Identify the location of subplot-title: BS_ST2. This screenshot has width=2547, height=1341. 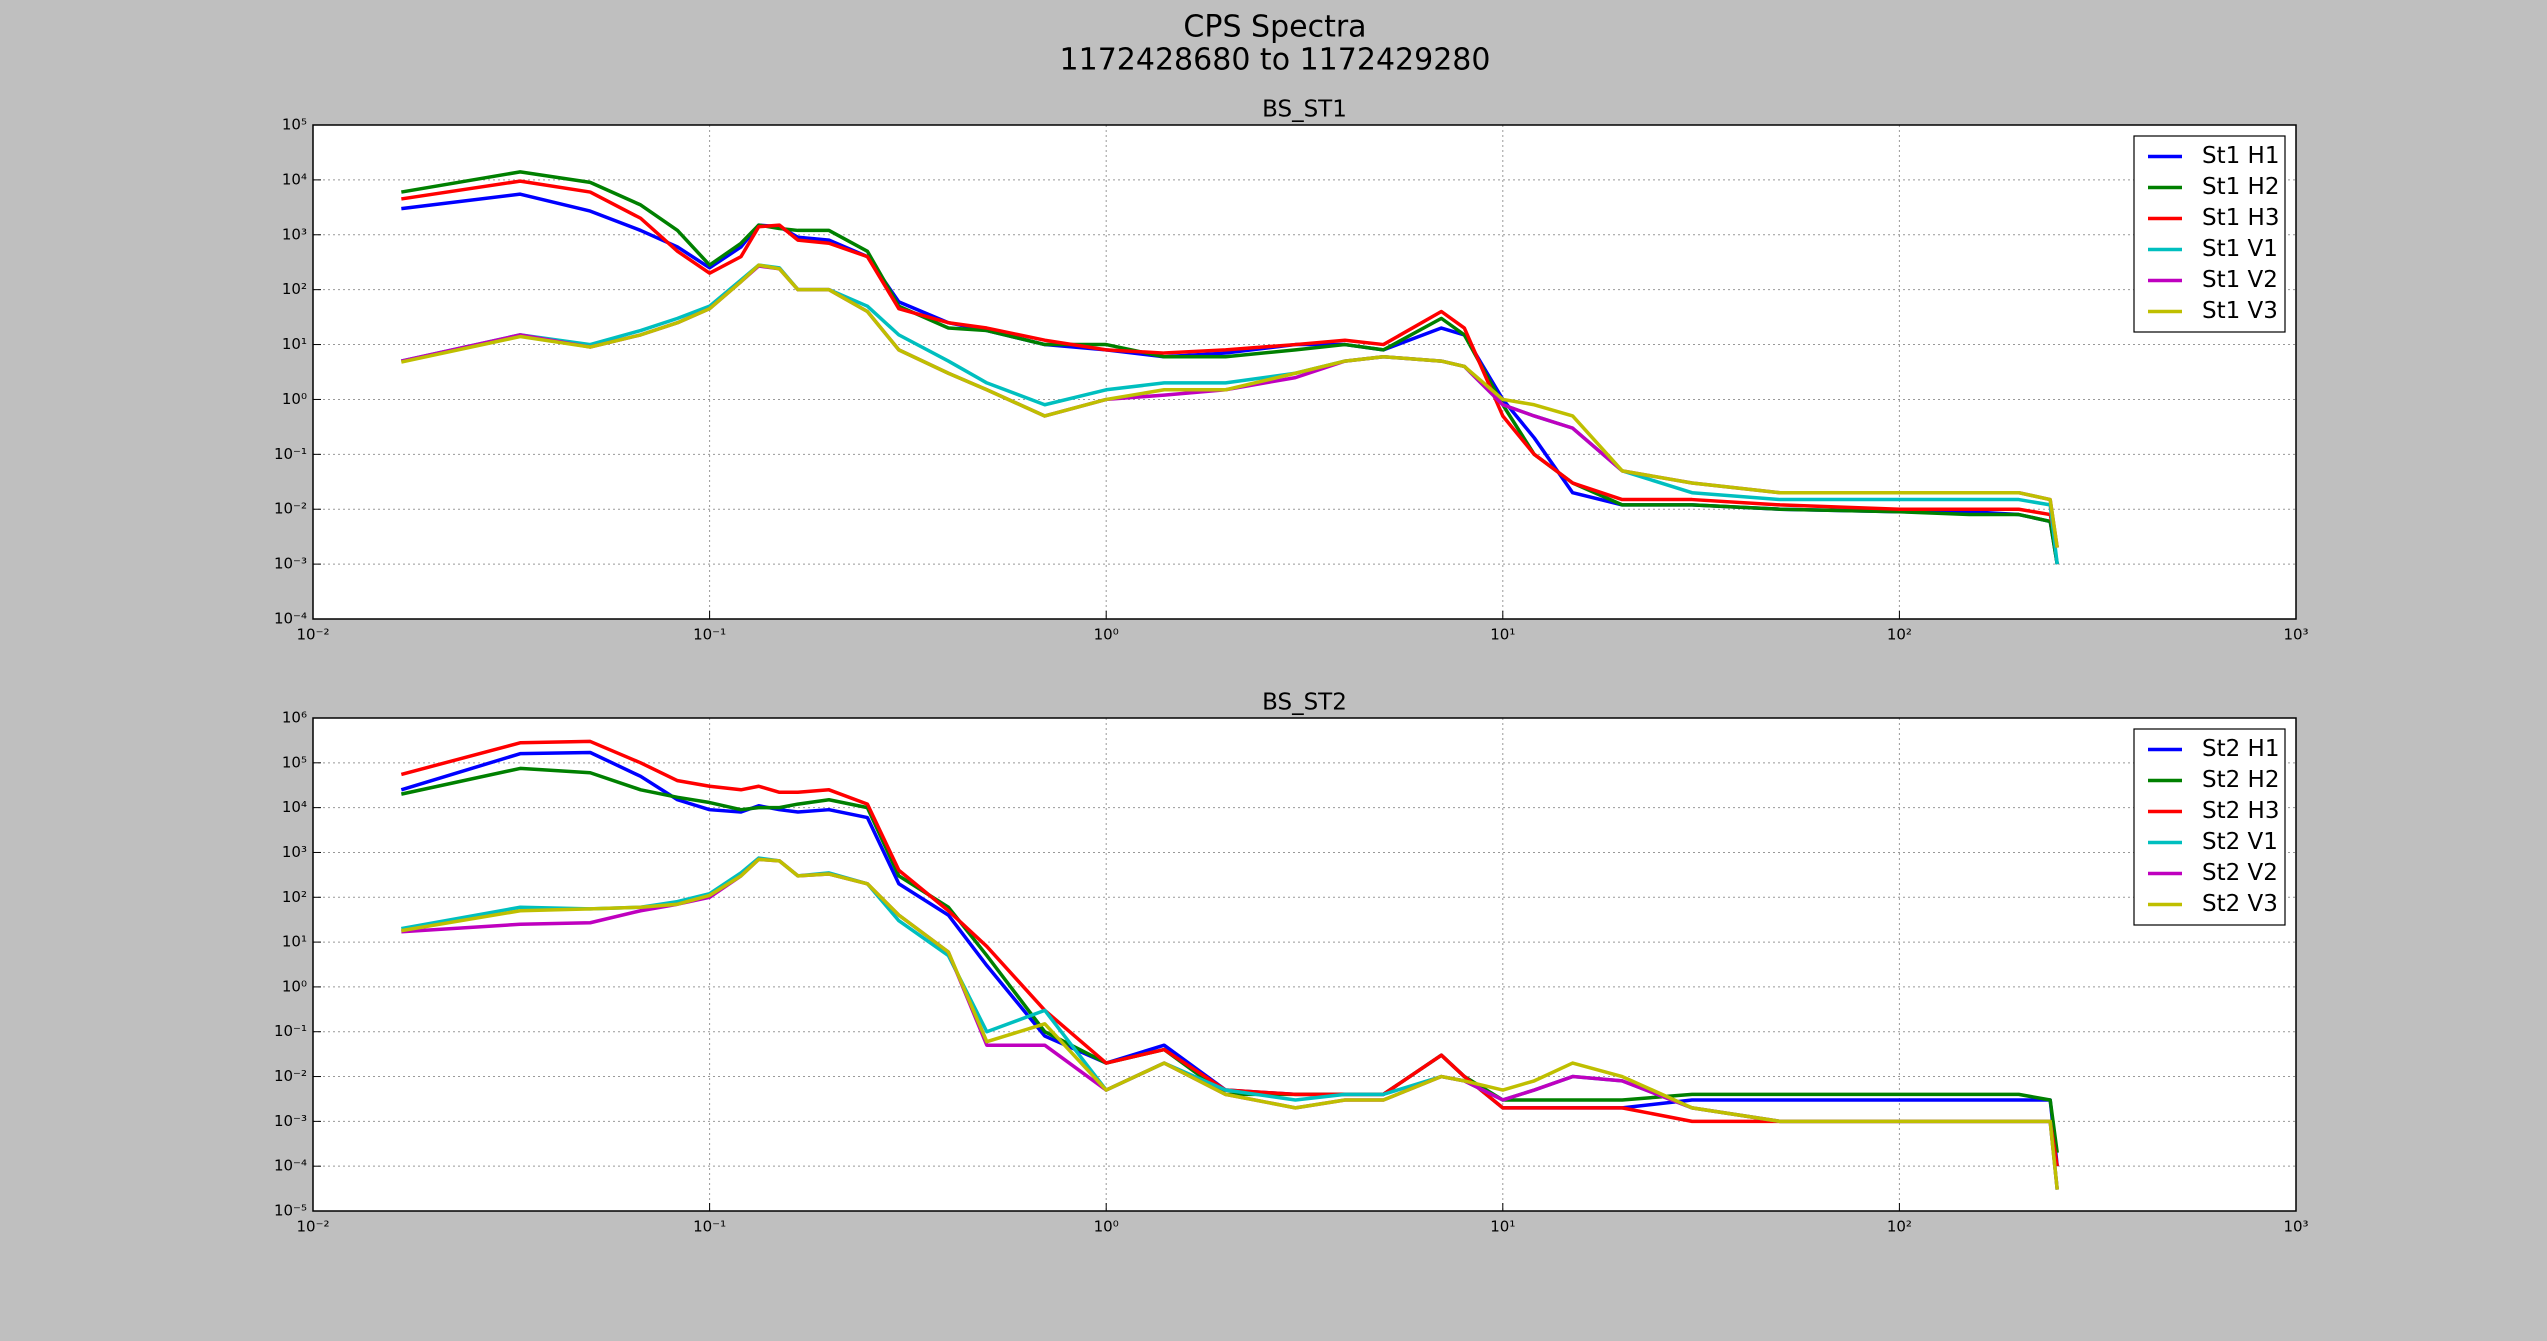
(1304, 703).